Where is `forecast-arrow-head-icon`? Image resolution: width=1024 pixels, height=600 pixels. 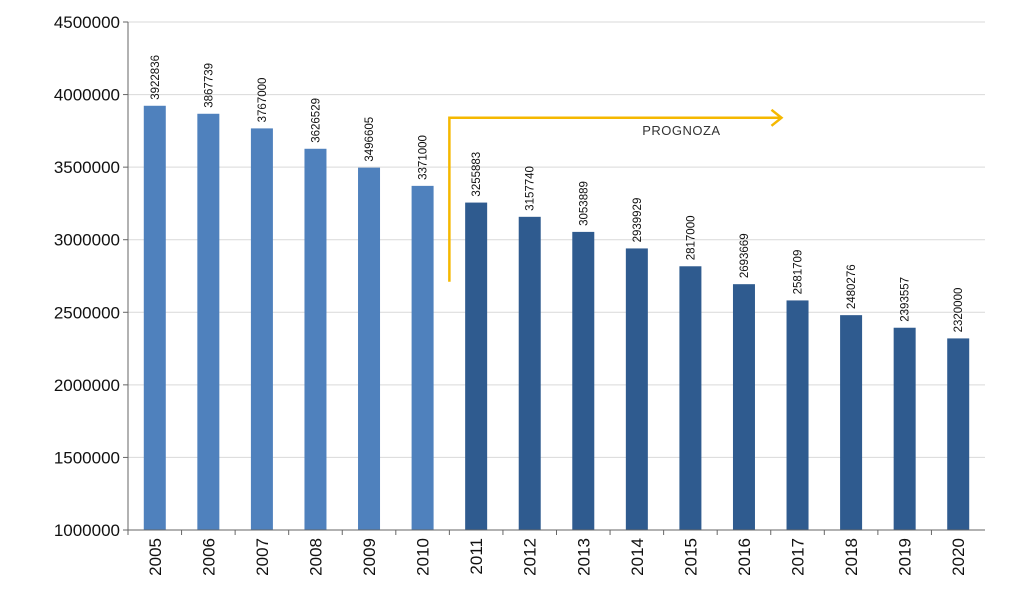
forecast-arrow-head-icon is located at coordinates (777, 117).